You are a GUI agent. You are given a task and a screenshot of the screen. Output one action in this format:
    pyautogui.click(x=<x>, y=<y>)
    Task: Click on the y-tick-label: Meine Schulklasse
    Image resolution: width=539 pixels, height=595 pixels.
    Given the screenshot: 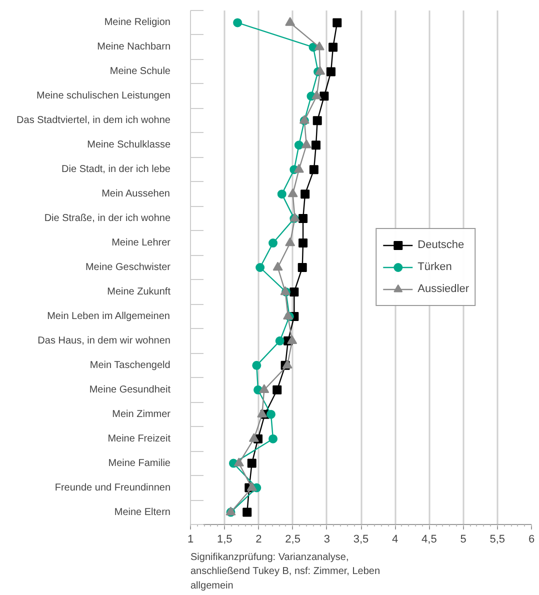 What is the action you would take?
    pyautogui.click(x=129, y=145)
    